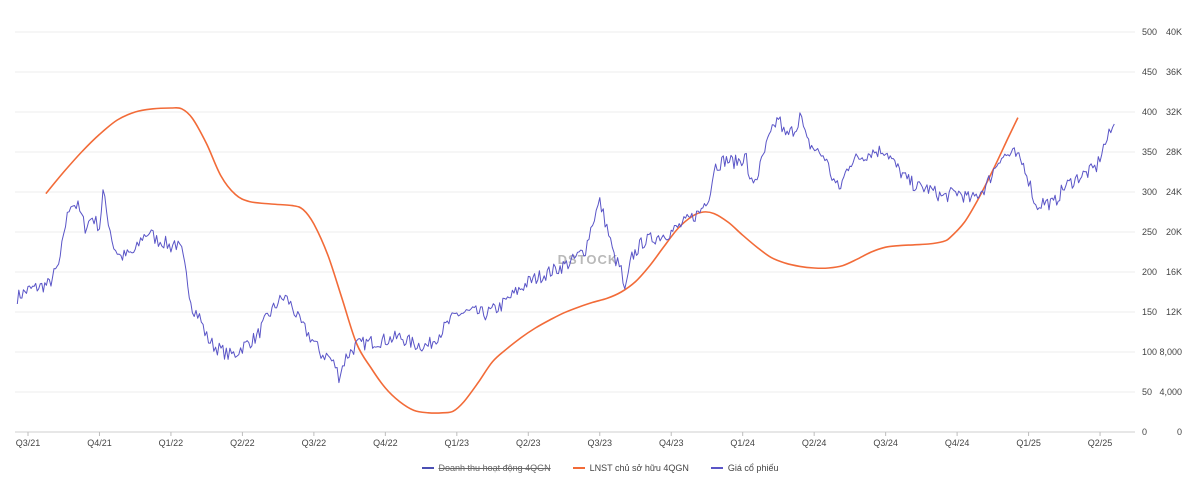  Describe the element at coordinates (639, 468) in the screenshot. I see `legend-label-profit: LNST chủ sở hữu 4QGN` at that location.